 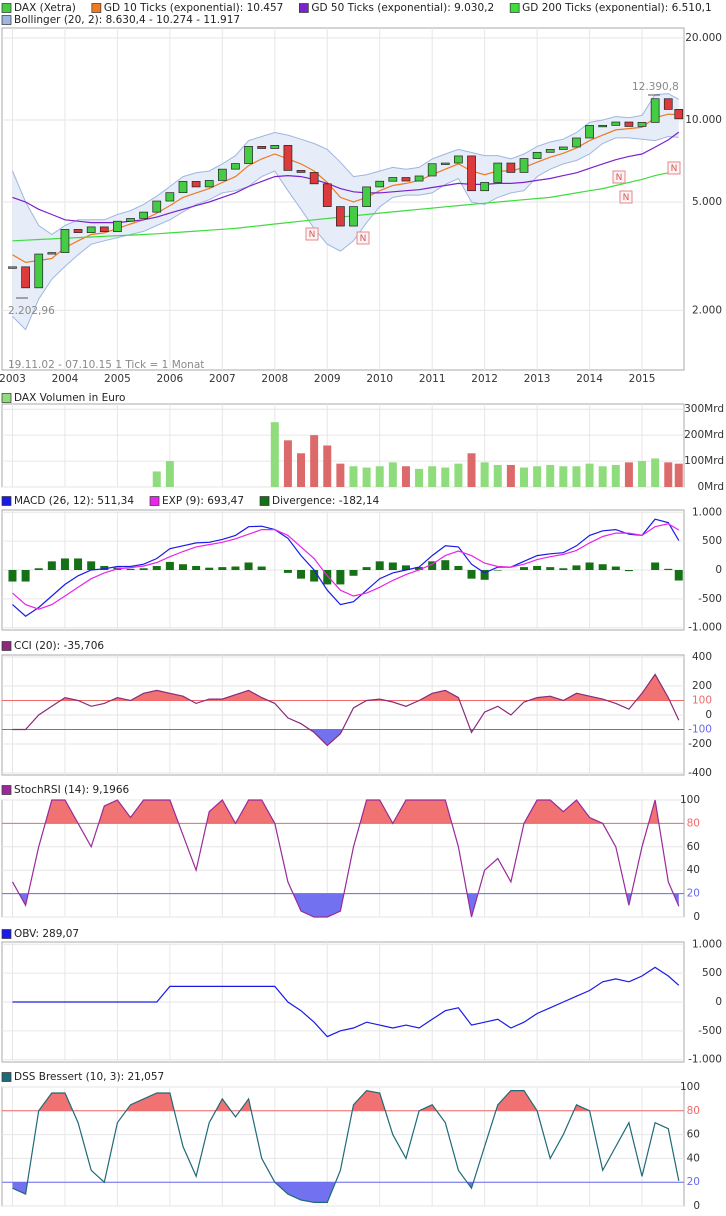 What do you see at coordinates (702, 701) in the screenshot?
I see `y-tick-label: 100` at bounding box center [702, 701].